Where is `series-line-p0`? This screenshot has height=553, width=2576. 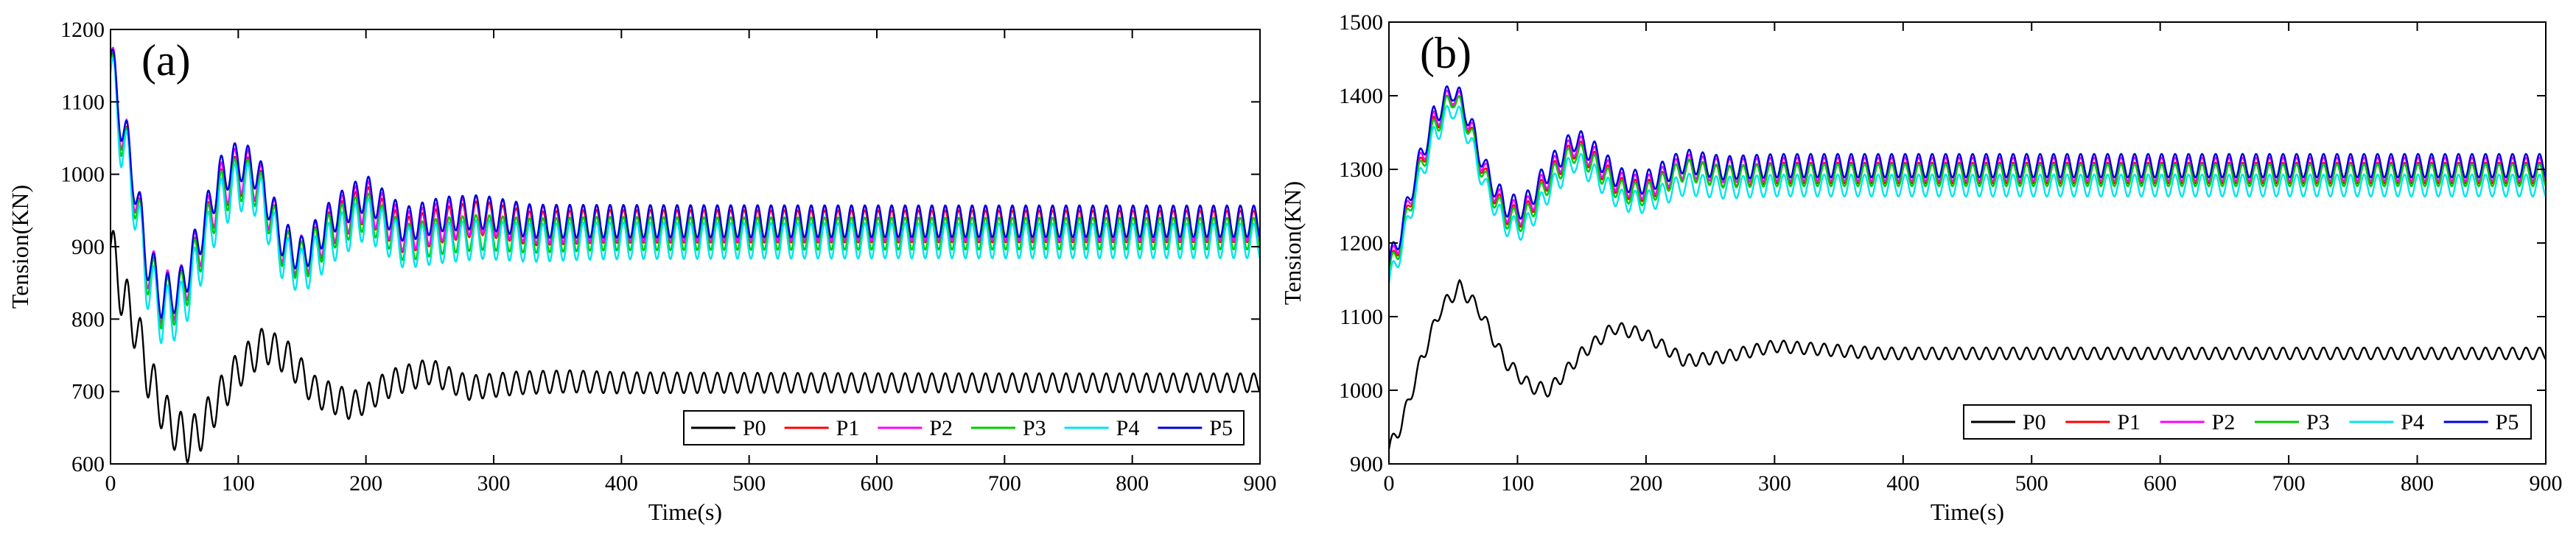
series-line-p0 is located at coordinates (1967, 364).